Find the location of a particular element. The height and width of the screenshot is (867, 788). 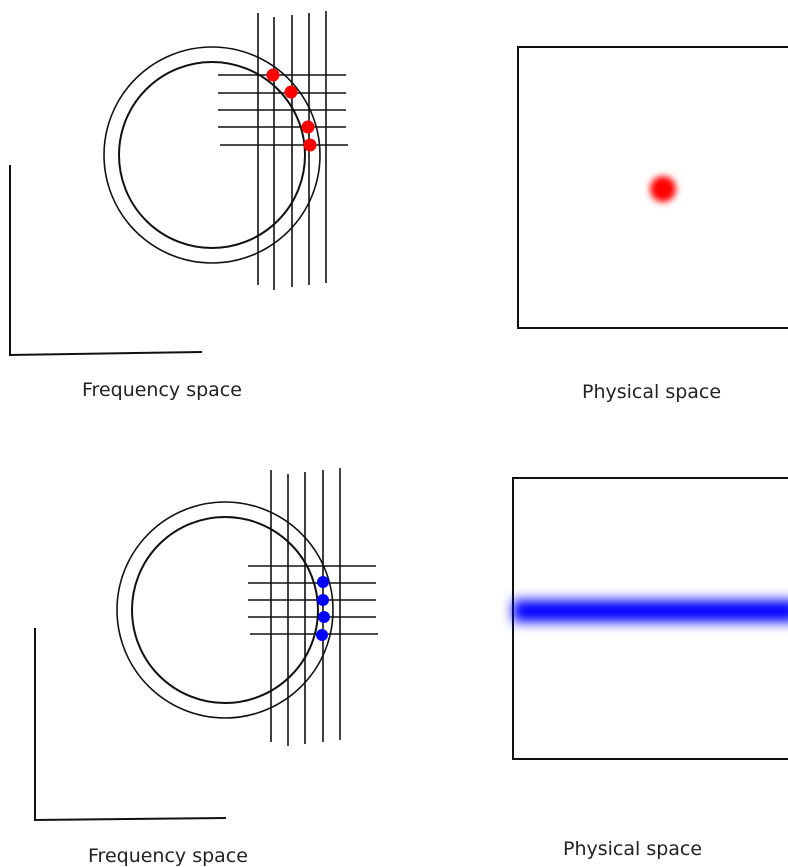

grid-horizontal-bottom is located at coordinates (313, 600).